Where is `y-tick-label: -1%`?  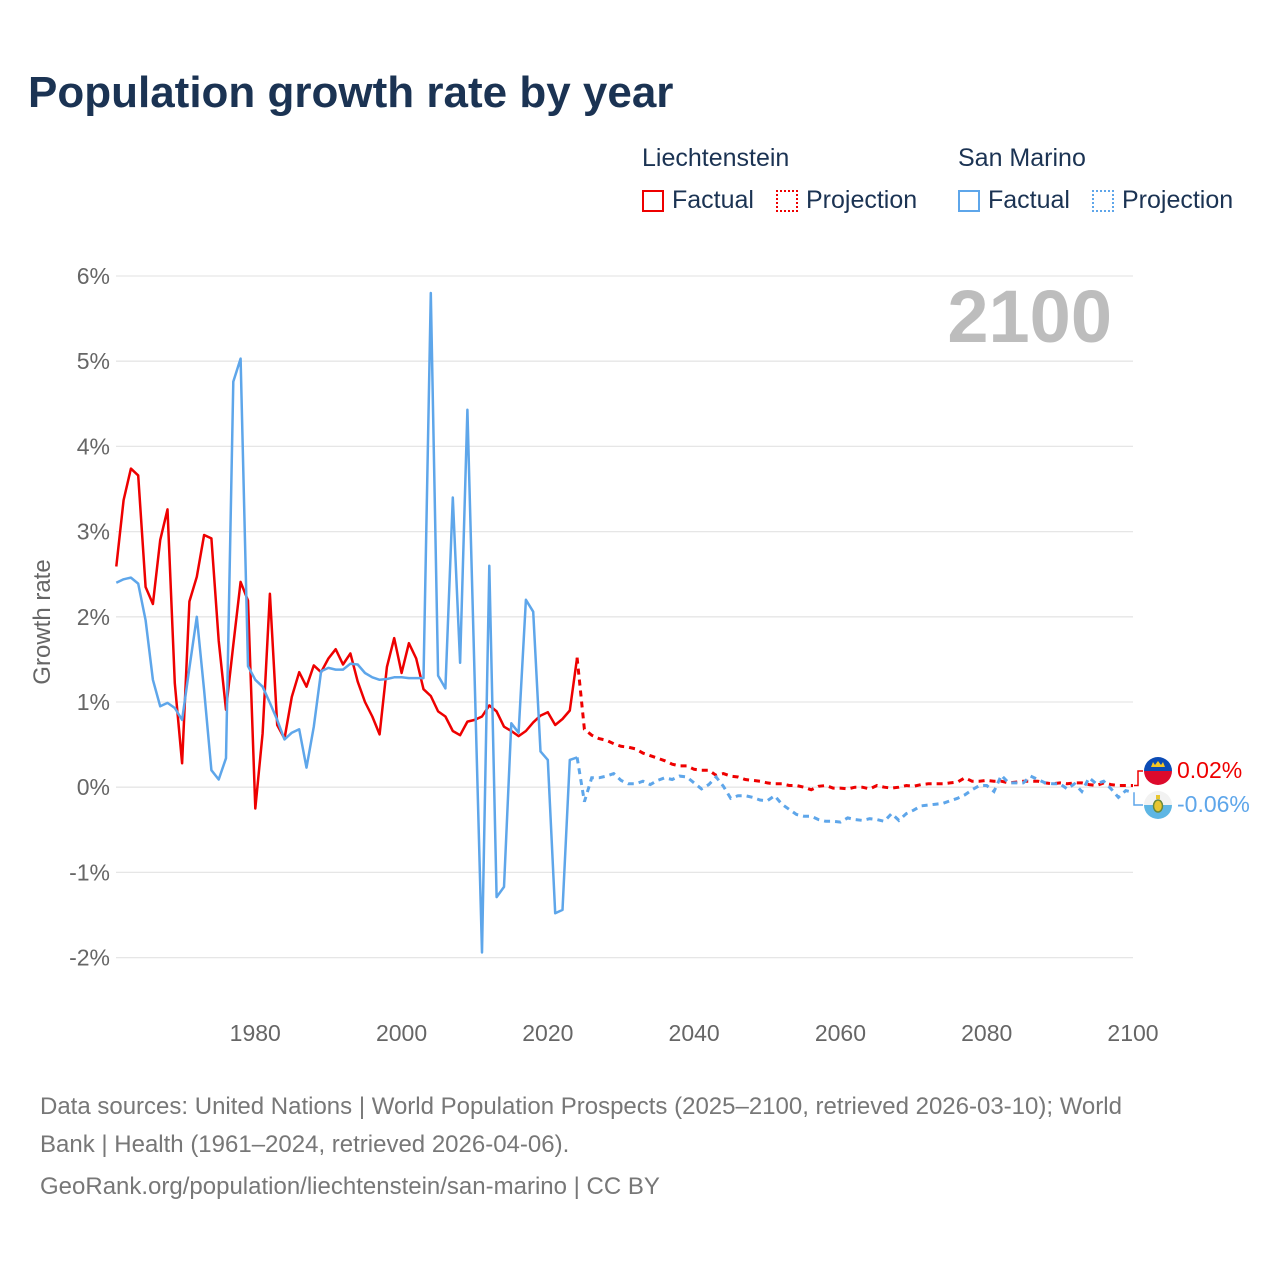 y-tick-label: -1% is located at coordinates (89, 872).